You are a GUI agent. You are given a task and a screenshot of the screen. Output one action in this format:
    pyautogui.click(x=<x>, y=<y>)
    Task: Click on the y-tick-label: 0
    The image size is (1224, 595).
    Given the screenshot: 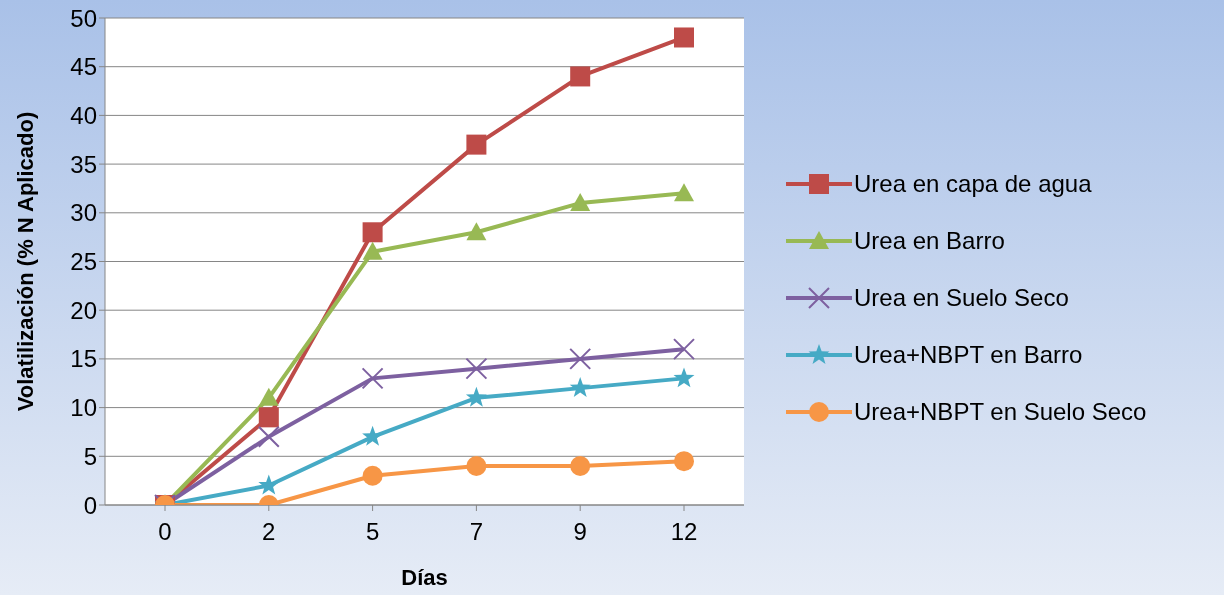 What is the action you would take?
    pyautogui.click(x=90, y=505)
    